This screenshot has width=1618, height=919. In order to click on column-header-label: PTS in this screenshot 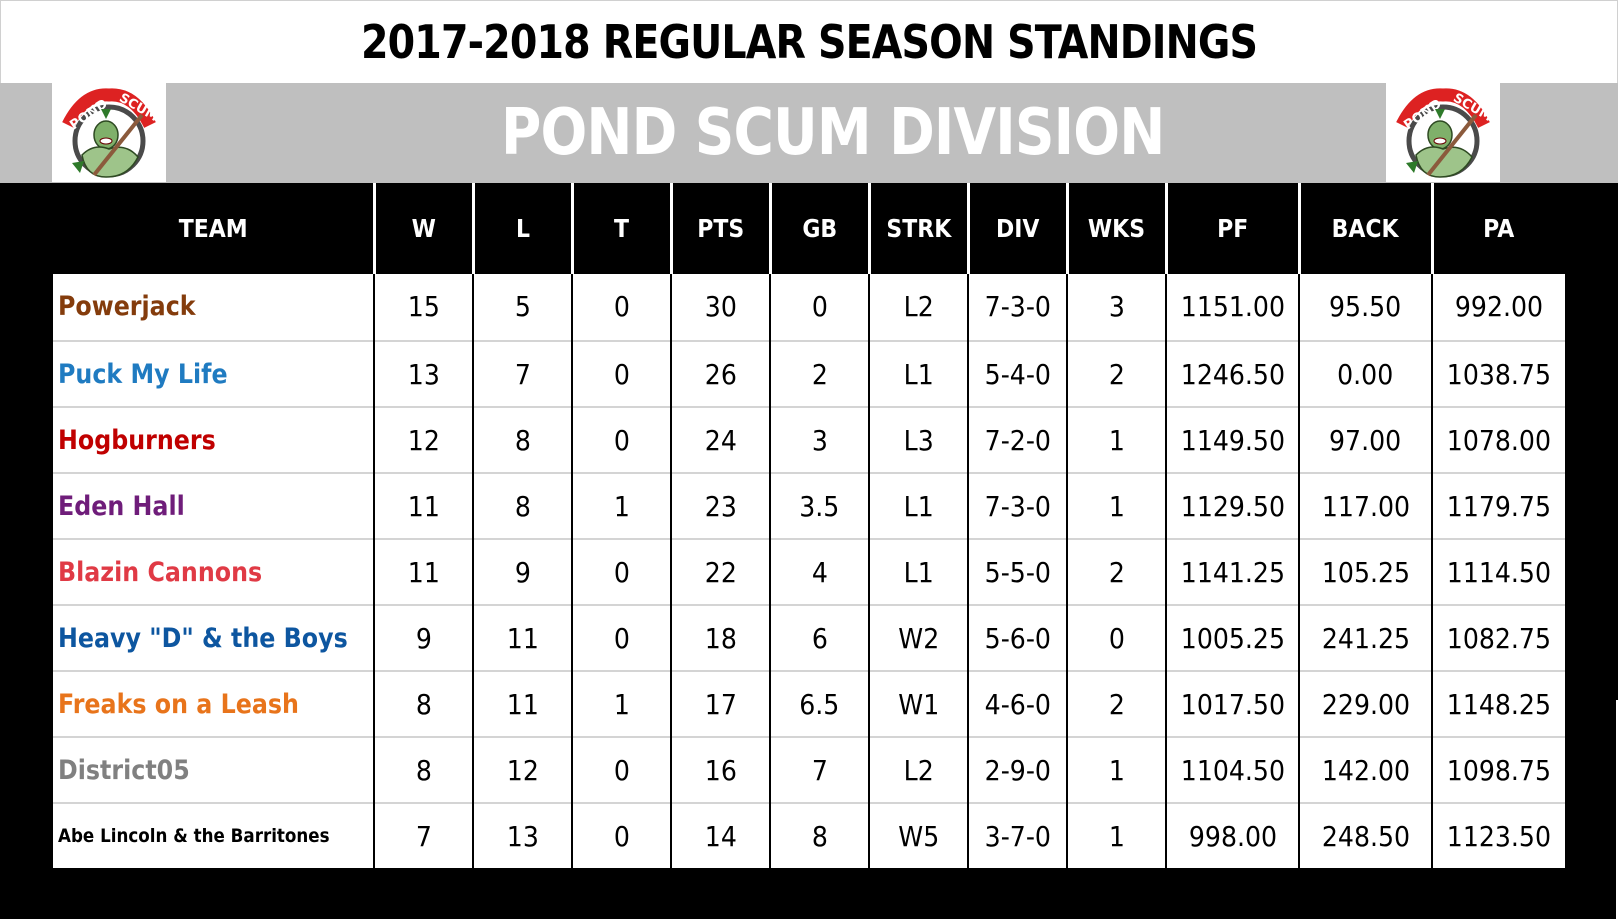, I will do `click(720, 228)`.